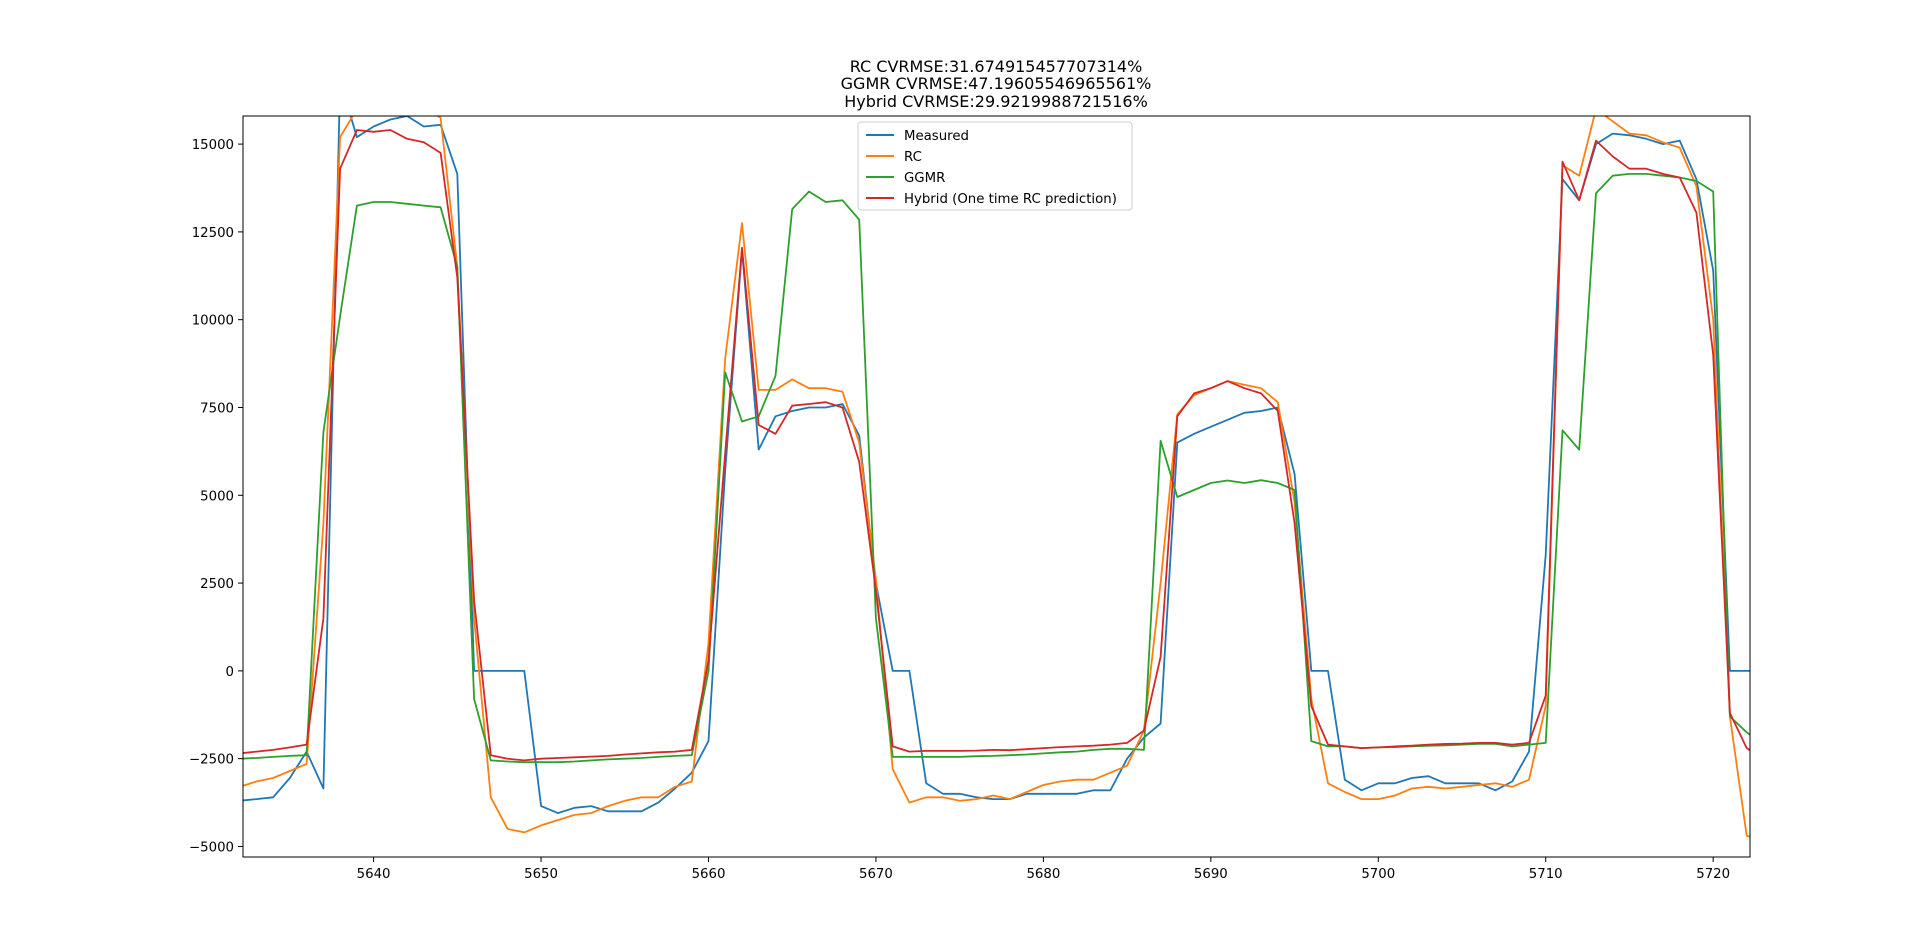 This screenshot has height=951, width=1920. Describe the element at coordinates (230, 672) in the screenshot. I see `y-tick-label: 0` at that location.